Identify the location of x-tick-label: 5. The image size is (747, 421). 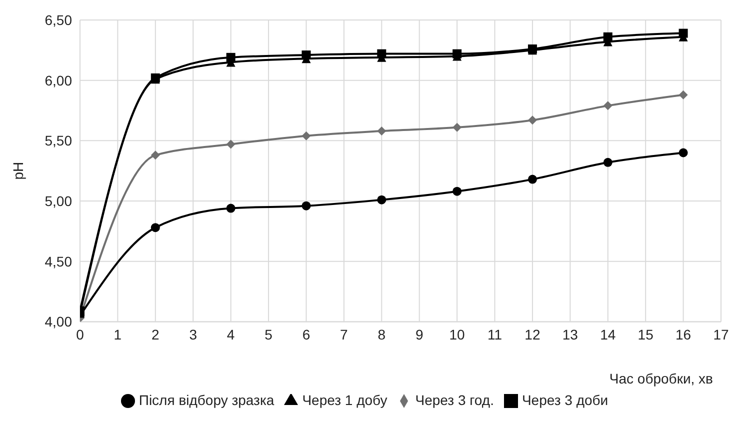
(268, 334).